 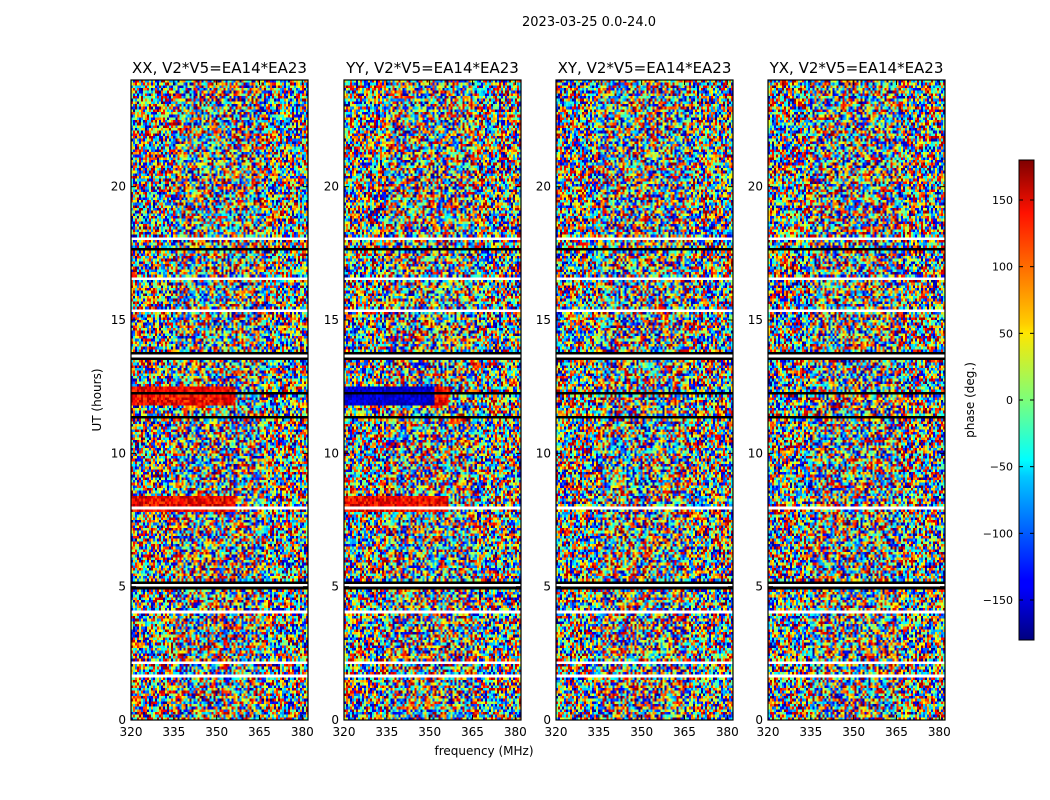 I want to click on colorbar-tick-label: −50, so click(x=1001, y=467).